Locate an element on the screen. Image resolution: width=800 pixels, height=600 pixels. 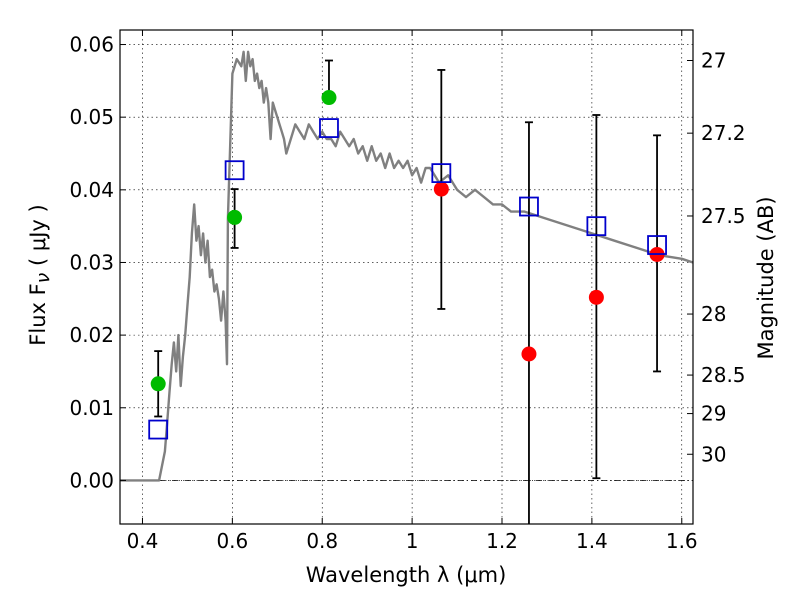
y-tick-label: 0.04 is located at coordinates (91, 190).